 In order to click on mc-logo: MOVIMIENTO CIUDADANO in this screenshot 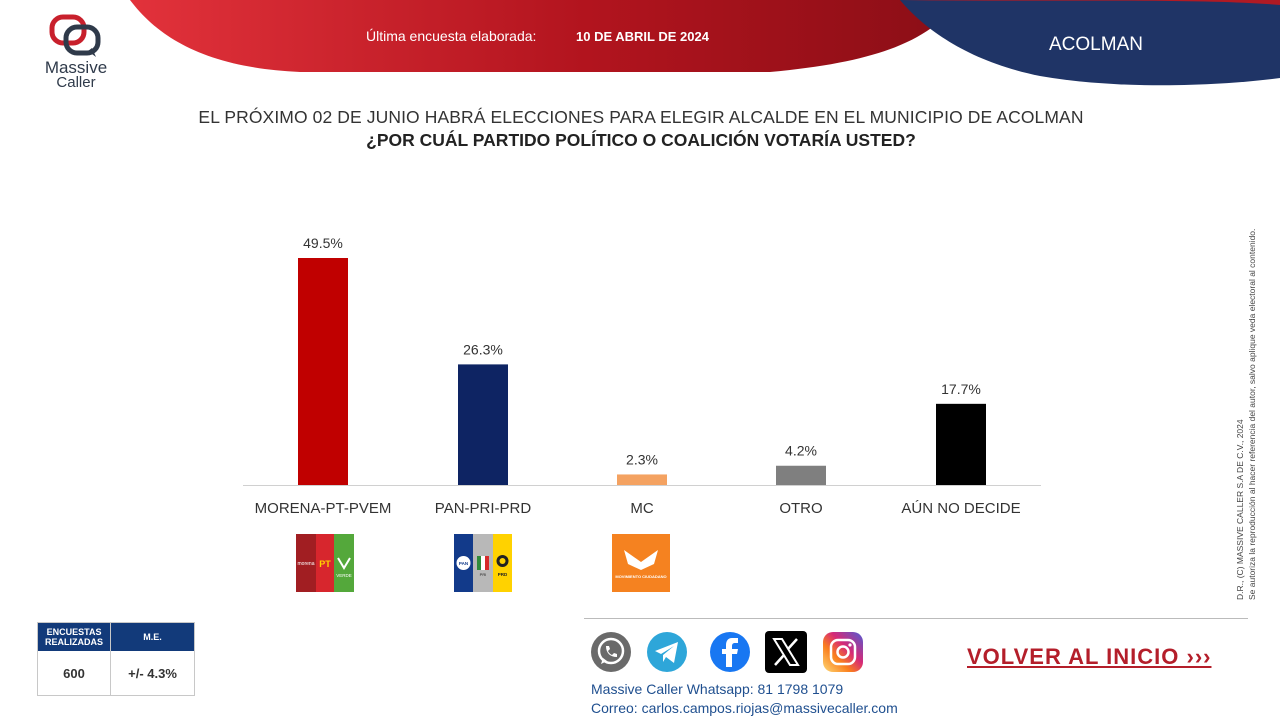, I will do `click(641, 563)`.